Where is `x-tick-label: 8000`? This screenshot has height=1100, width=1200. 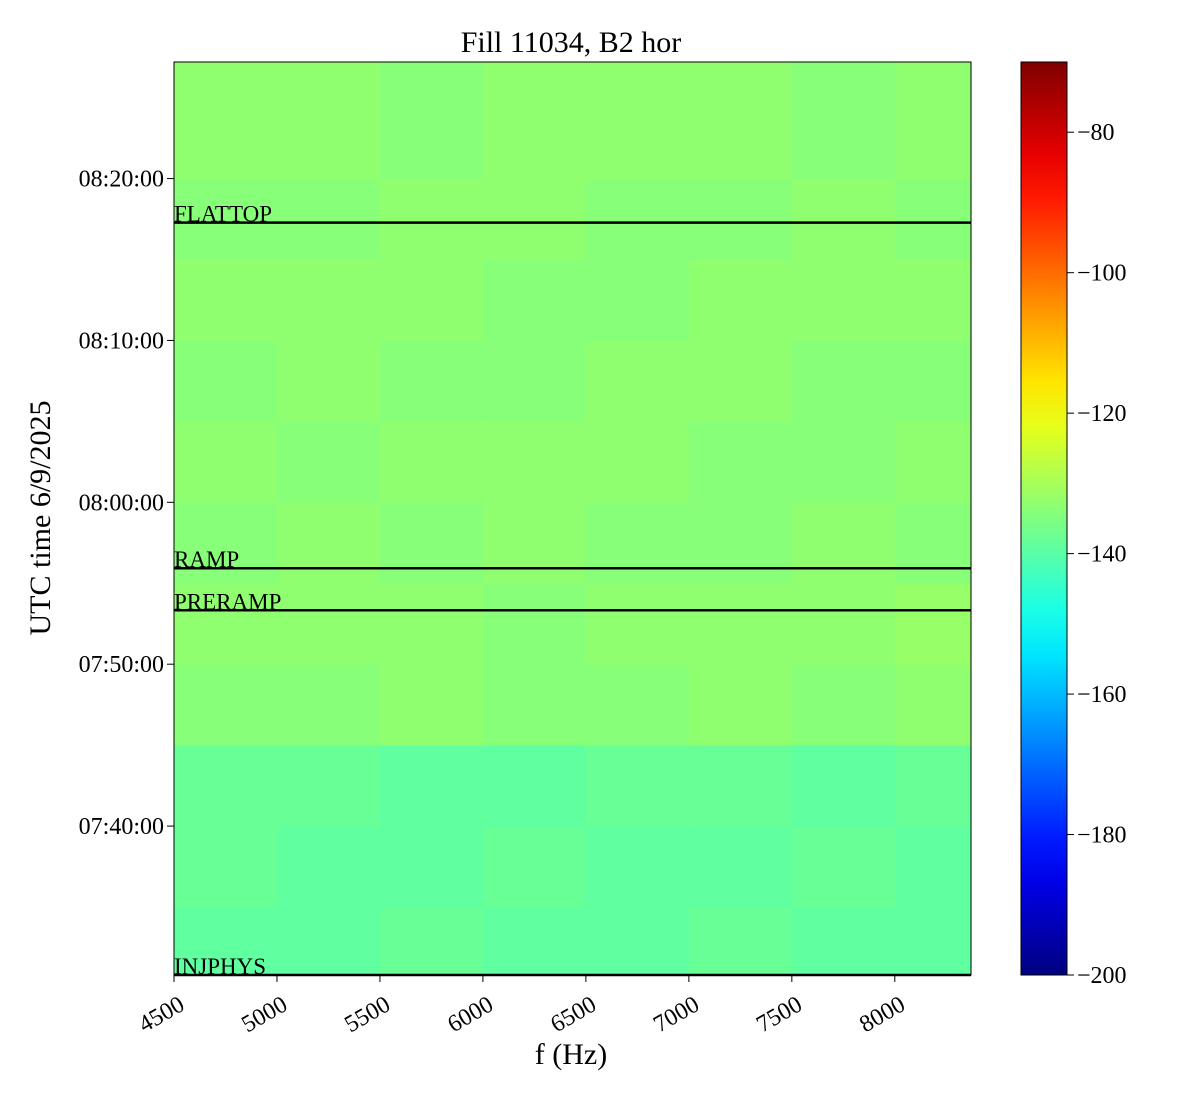
x-tick-label: 8000 is located at coordinates (882, 1015).